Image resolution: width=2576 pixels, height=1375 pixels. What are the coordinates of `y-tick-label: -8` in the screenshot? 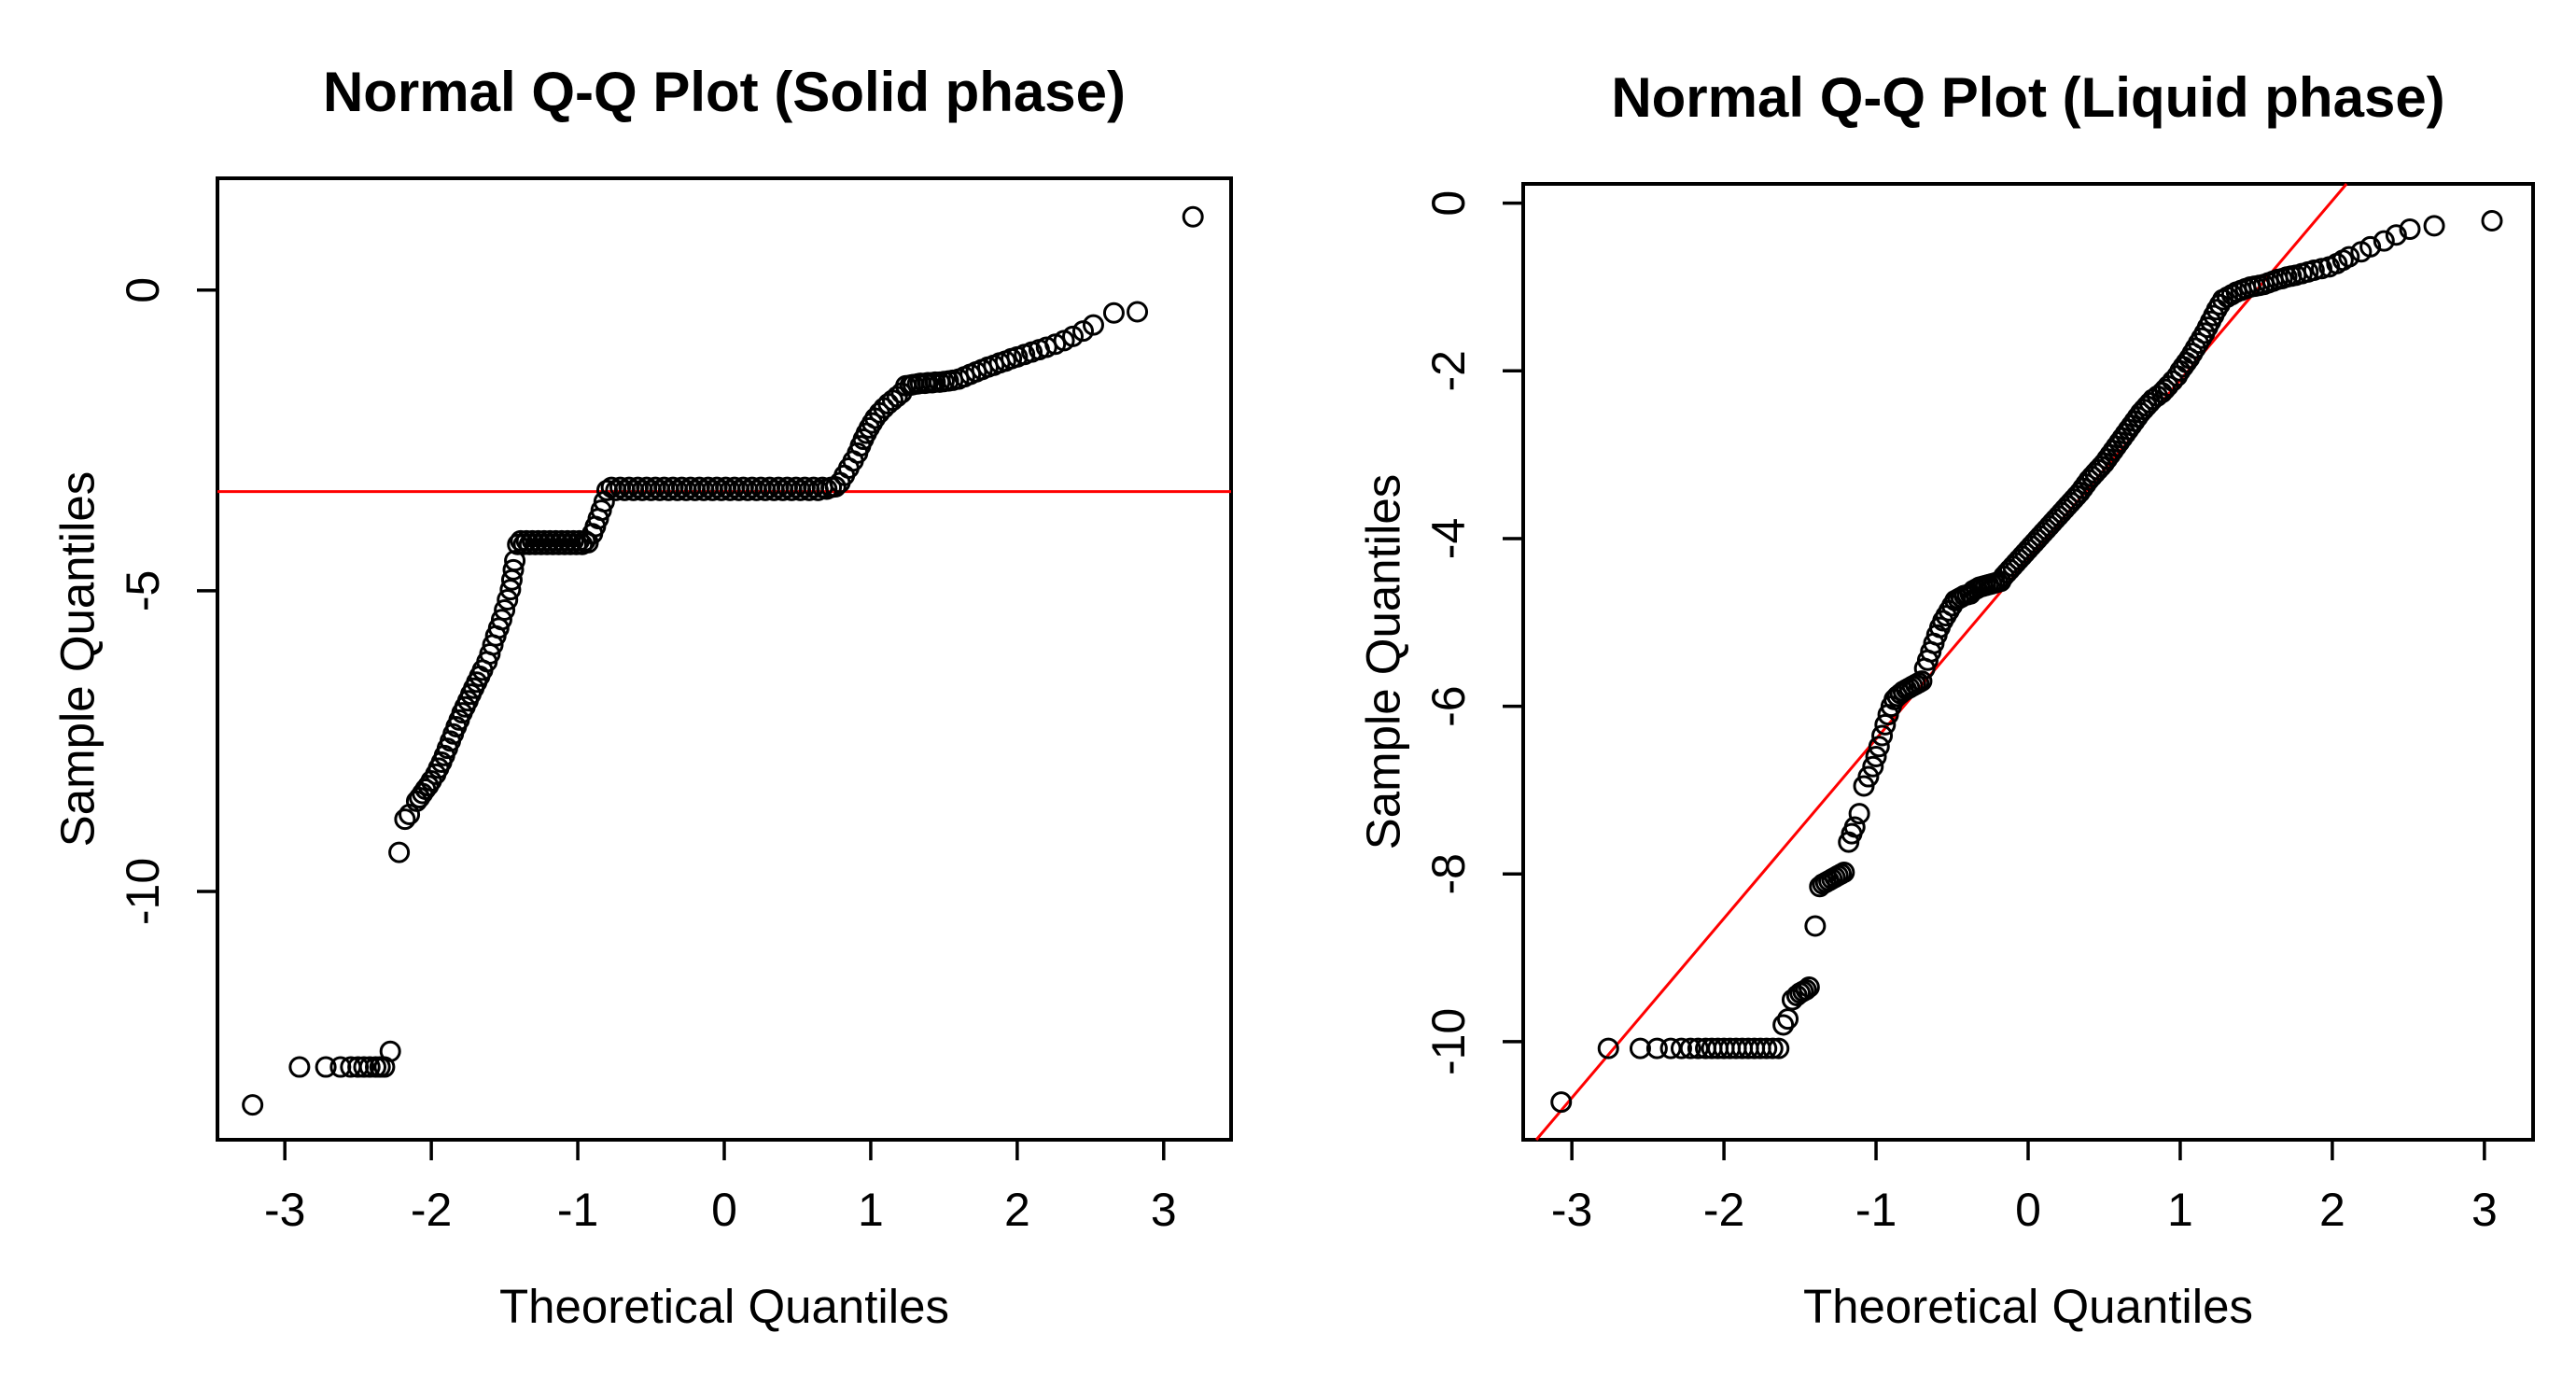 It's located at (1448, 874).